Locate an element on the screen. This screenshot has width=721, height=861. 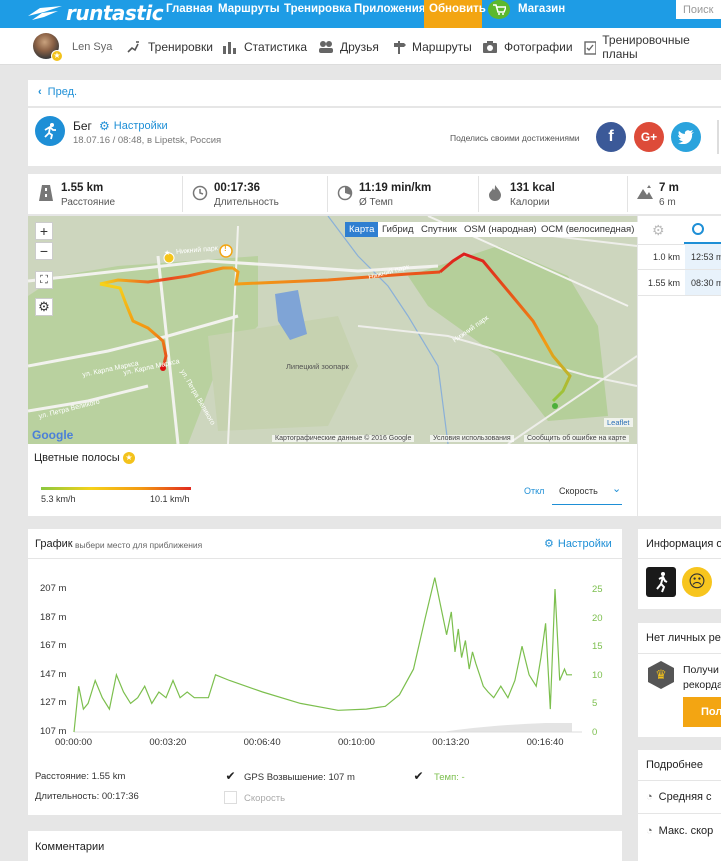
color-bars-off-option: Откл is located at coordinates (534, 491).